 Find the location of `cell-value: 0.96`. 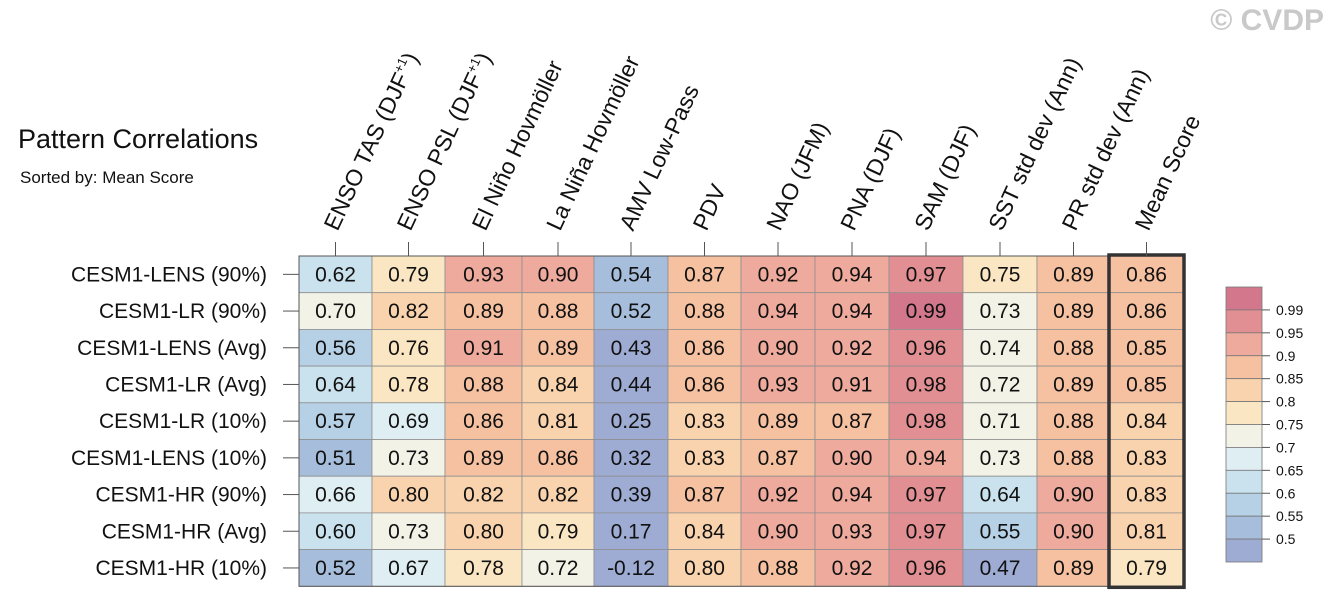

cell-value: 0.96 is located at coordinates (926, 348).